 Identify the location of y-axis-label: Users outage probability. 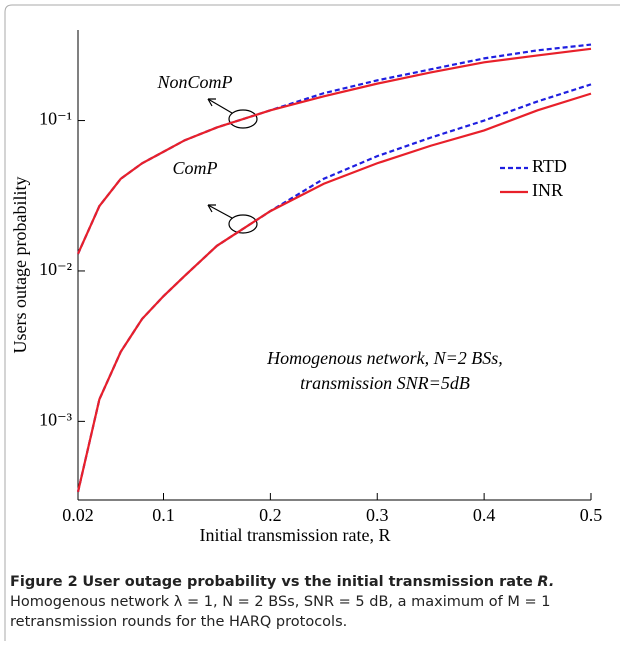
(20, 265).